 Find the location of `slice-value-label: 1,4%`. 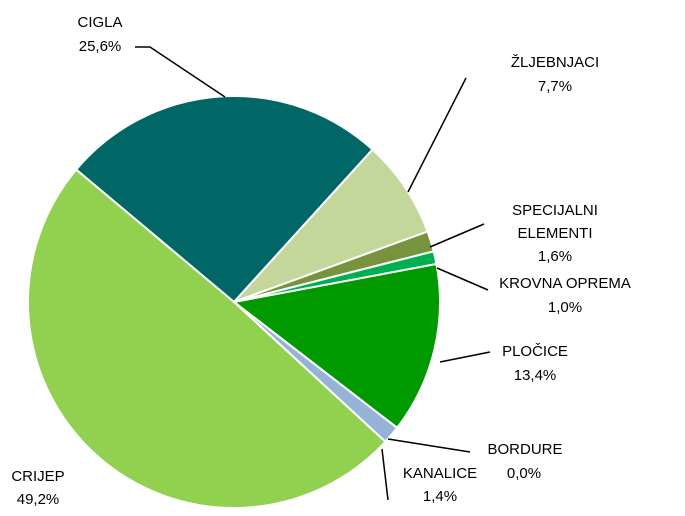

slice-value-label: 1,4% is located at coordinates (440, 496).